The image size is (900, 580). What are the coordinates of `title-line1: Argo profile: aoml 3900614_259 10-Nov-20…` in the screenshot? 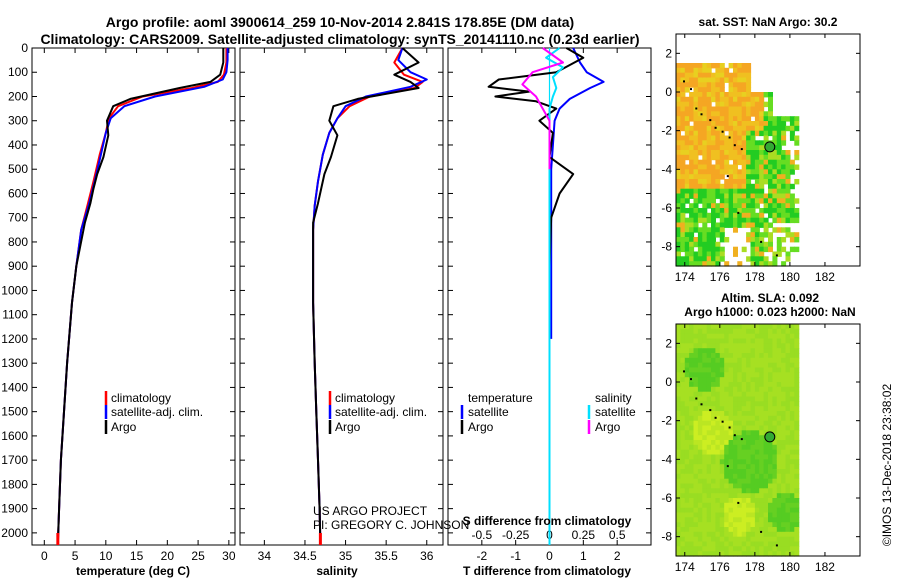 It's located at (340, 22).